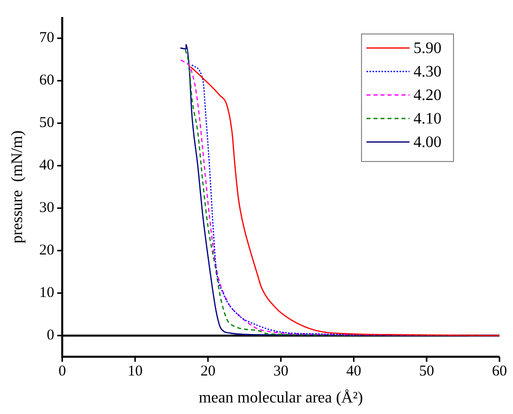 This screenshot has width=513, height=414. What do you see at coordinates (135, 372) in the screenshot?
I see `x-tick-label: 10` at bounding box center [135, 372].